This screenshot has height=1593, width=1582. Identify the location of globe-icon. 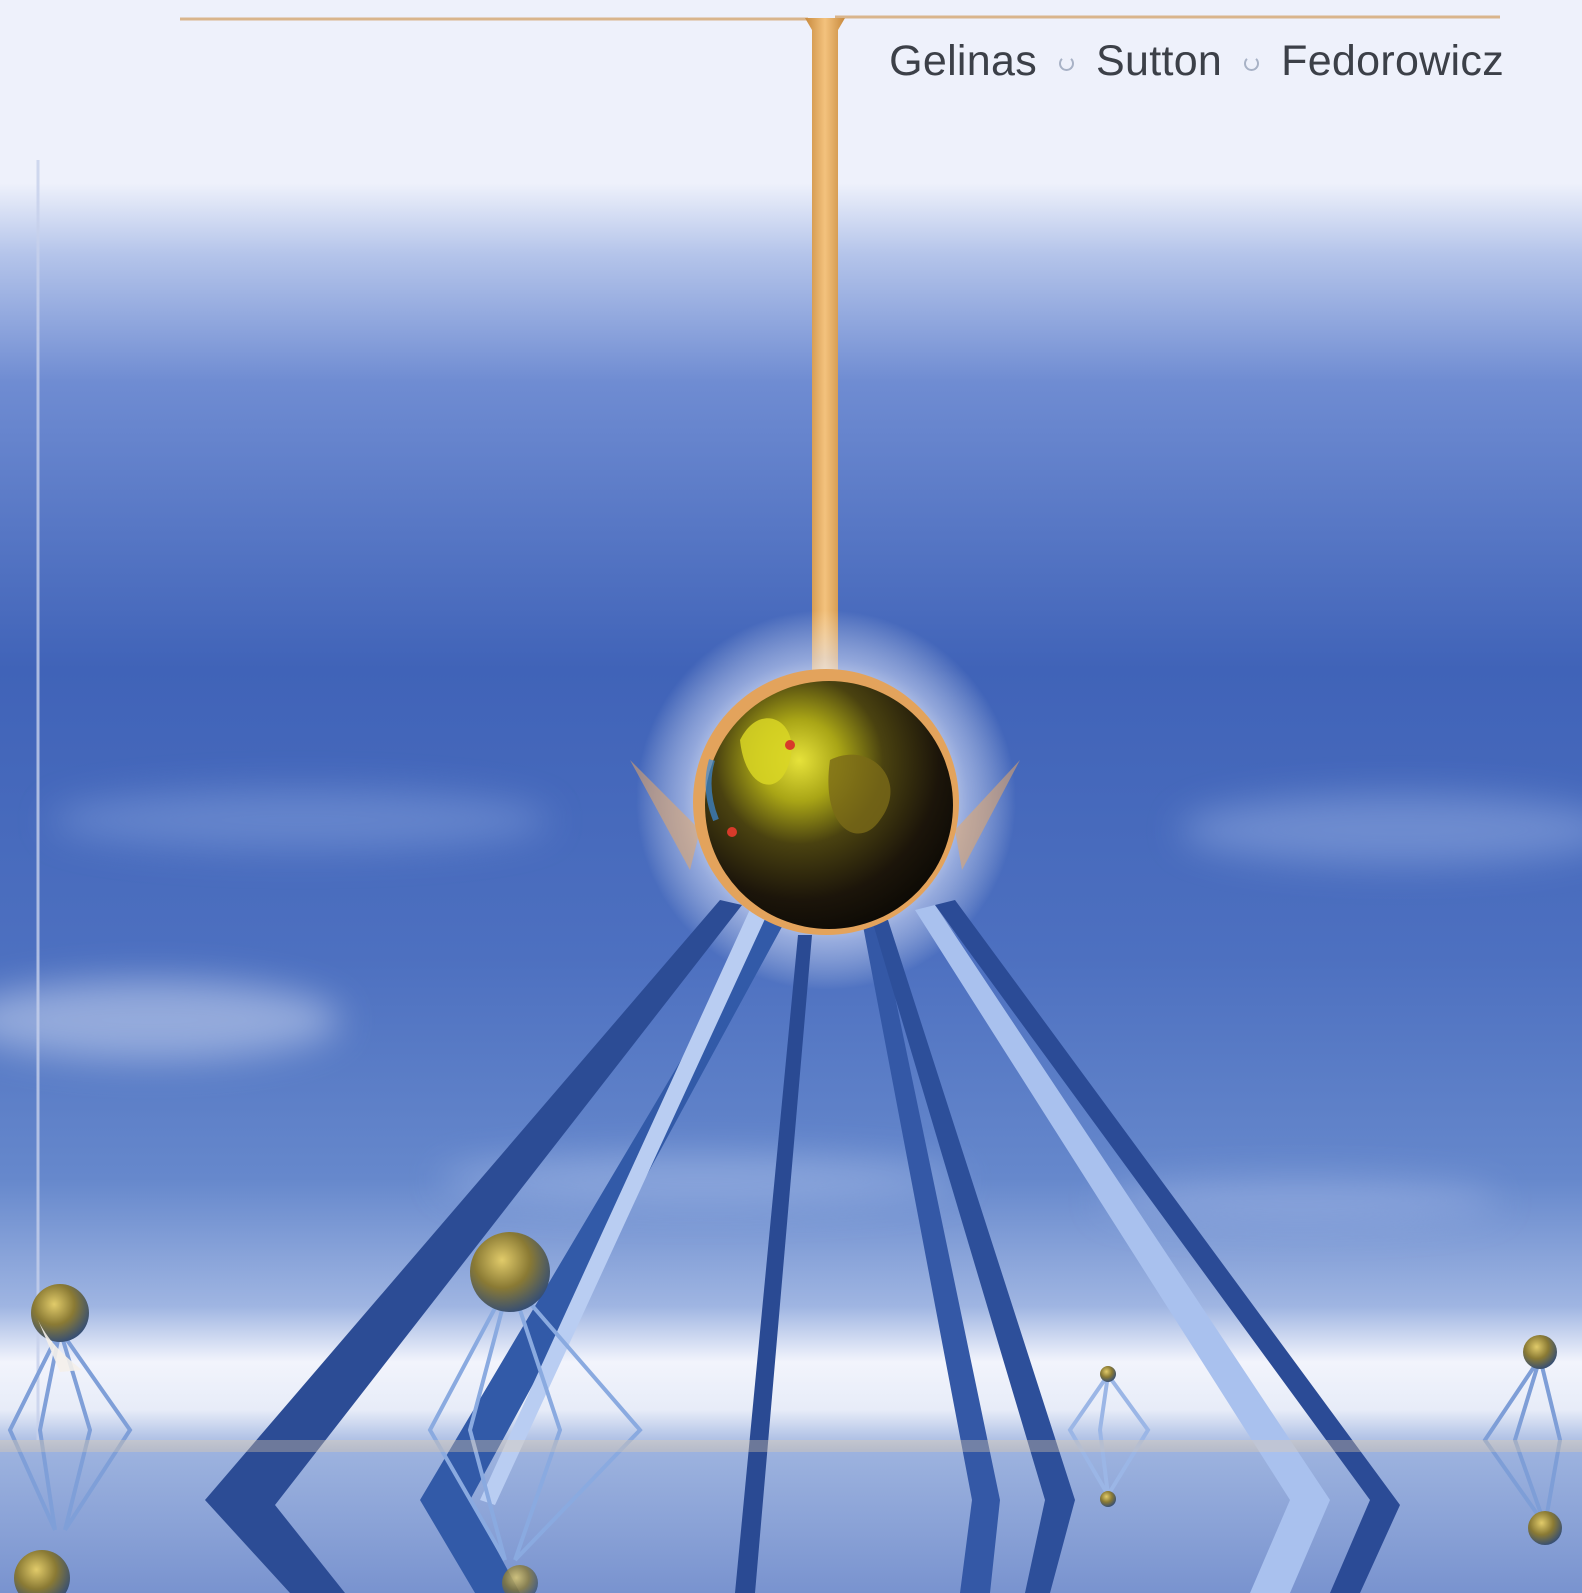
(829, 805).